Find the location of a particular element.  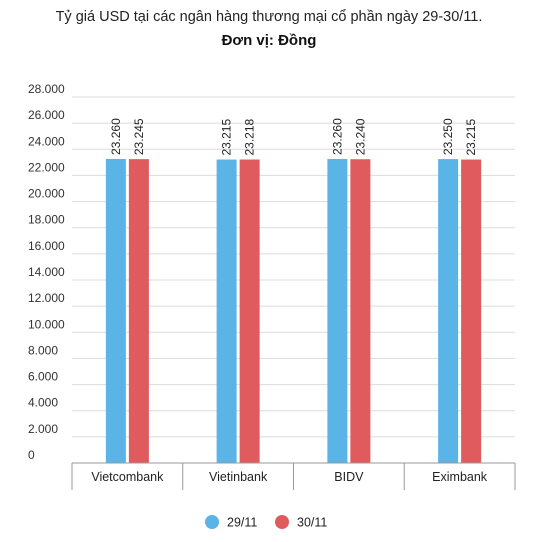

y-tick-label: 2.000 is located at coordinates (43, 429).